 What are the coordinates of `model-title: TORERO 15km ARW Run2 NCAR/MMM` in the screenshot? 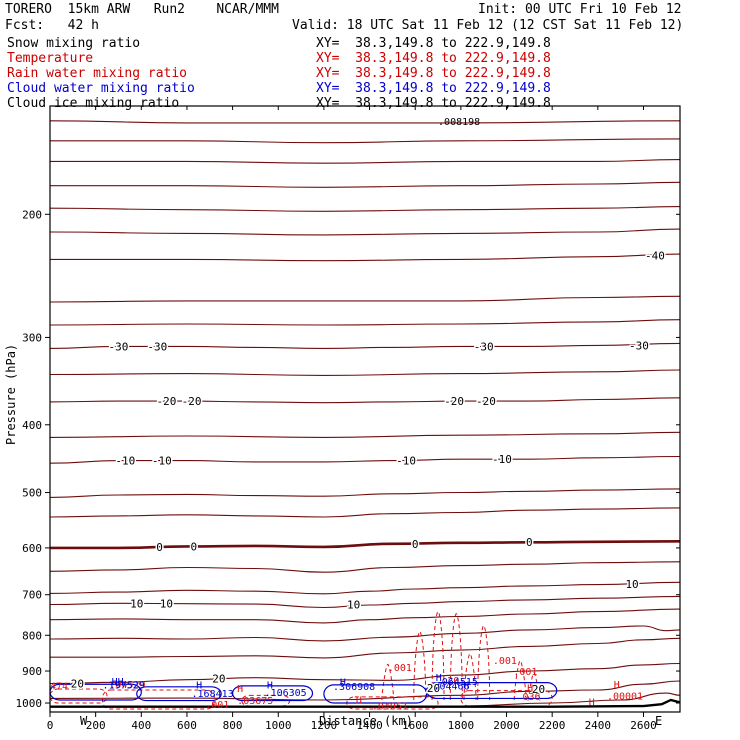 It's located at (142, 9).